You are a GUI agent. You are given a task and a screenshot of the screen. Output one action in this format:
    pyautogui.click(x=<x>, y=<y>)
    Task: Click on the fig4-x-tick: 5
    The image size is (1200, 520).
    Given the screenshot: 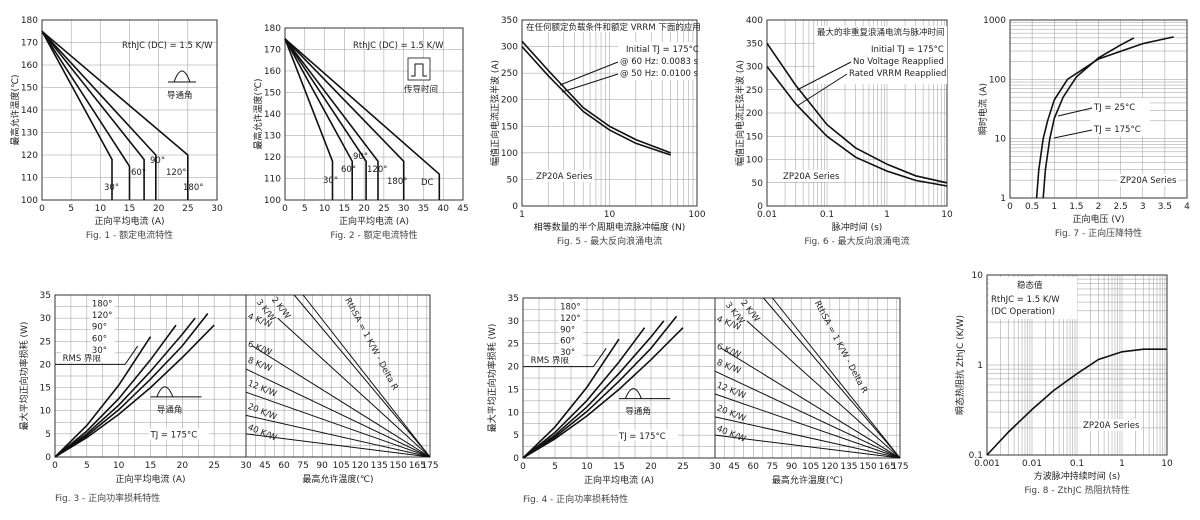 What is the action you would take?
    pyautogui.click(x=555, y=467)
    